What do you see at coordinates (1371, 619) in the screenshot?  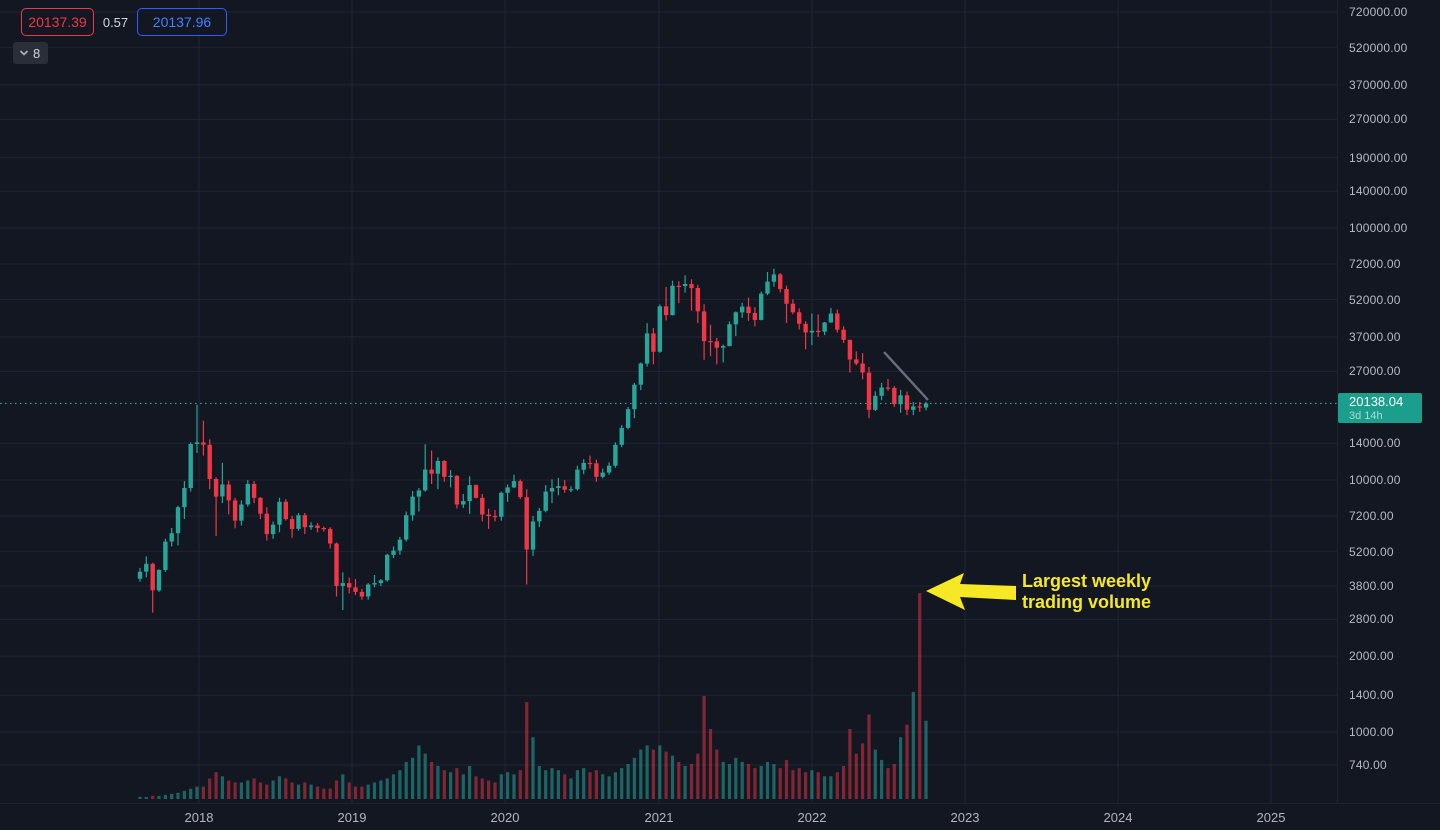 I see `price-tick-label: 2800.00` at bounding box center [1371, 619].